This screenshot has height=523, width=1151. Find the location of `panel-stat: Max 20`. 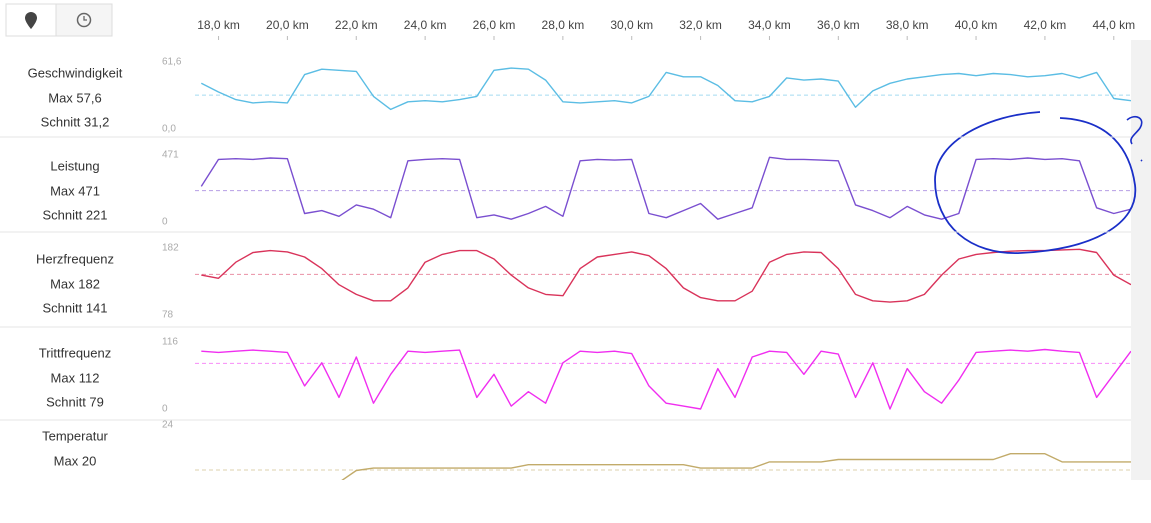

panel-stat: Max 20 is located at coordinates (75, 460).